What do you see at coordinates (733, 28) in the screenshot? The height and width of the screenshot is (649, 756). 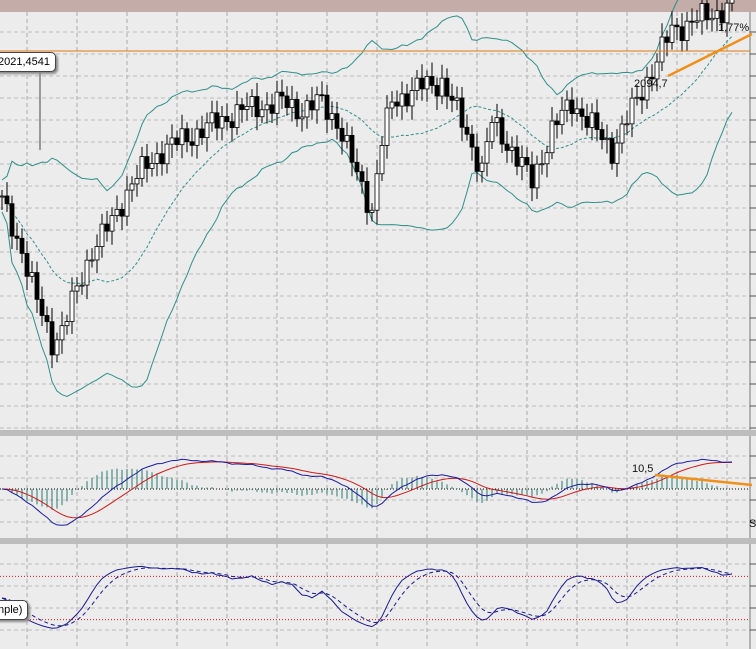 I see `pct-change-label: 1,77%` at bounding box center [733, 28].